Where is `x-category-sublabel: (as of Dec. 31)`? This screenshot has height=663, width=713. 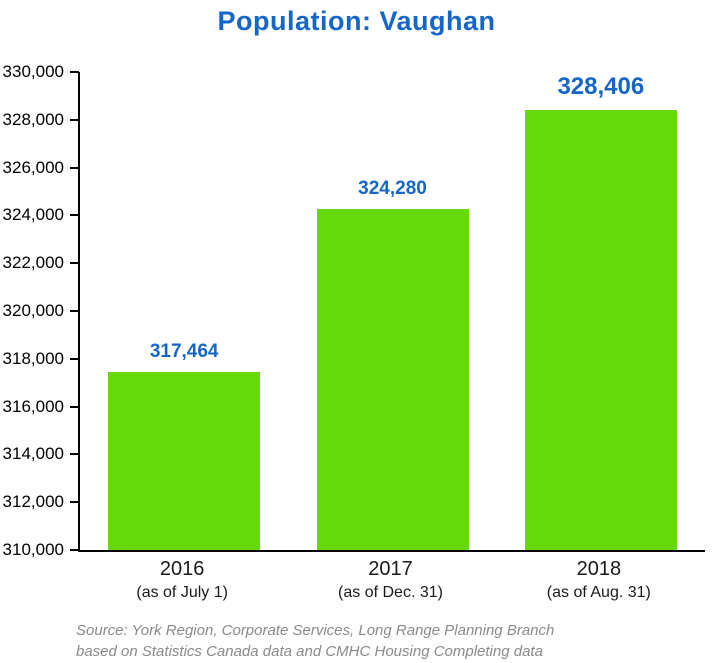 x-category-sublabel: (as of Dec. 31) is located at coordinates (390, 592).